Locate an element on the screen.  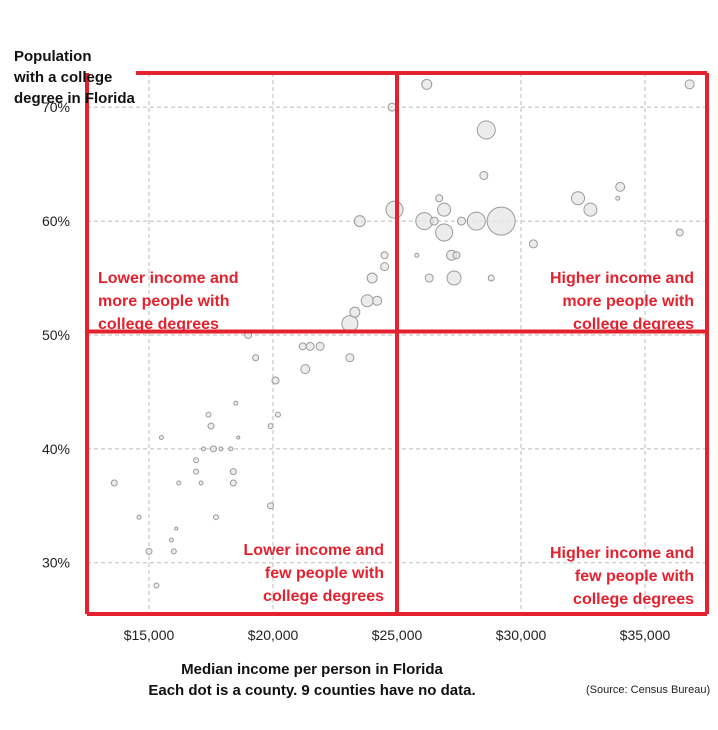
x-tick-label: $20,000 is located at coordinates (273, 635).